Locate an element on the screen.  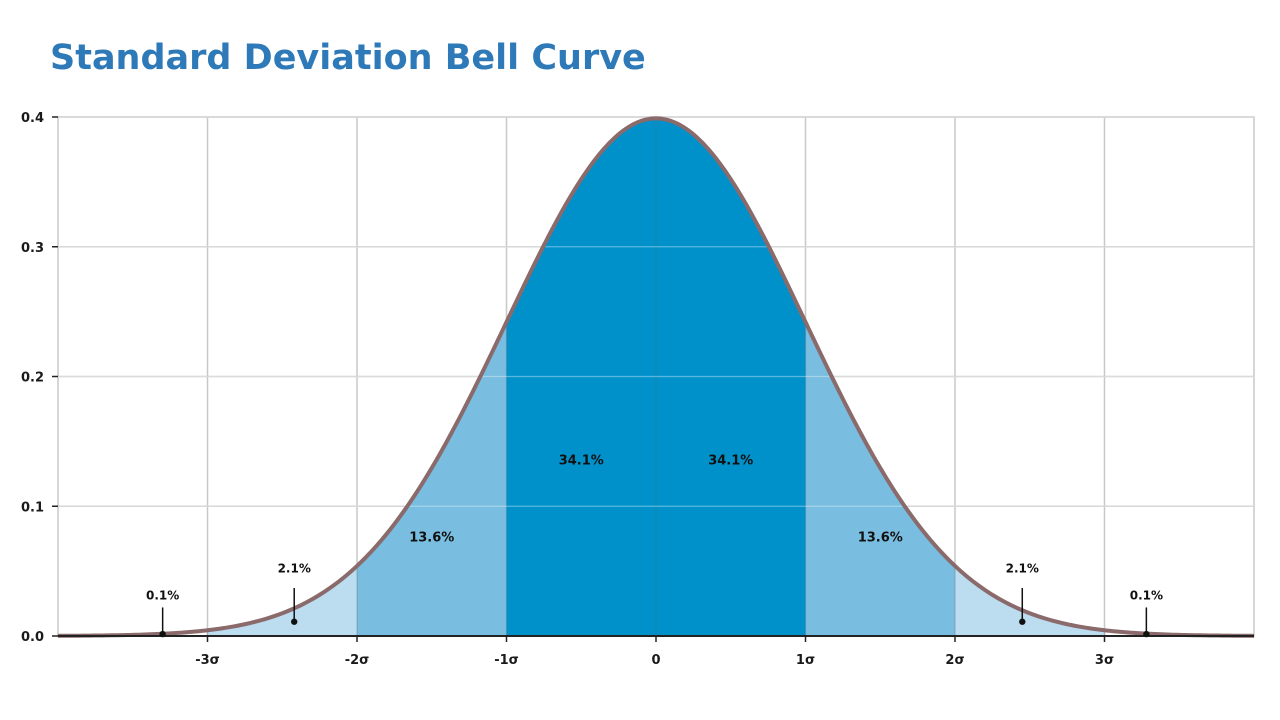
x-tick-label: -1σ is located at coordinates (506, 660).